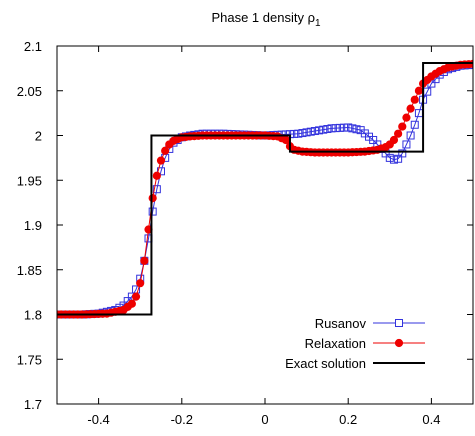 The width and height of the screenshot is (475, 436). What do you see at coordinates (318, 23) in the screenshot?
I see `chart-title-subscript: 1` at bounding box center [318, 23].